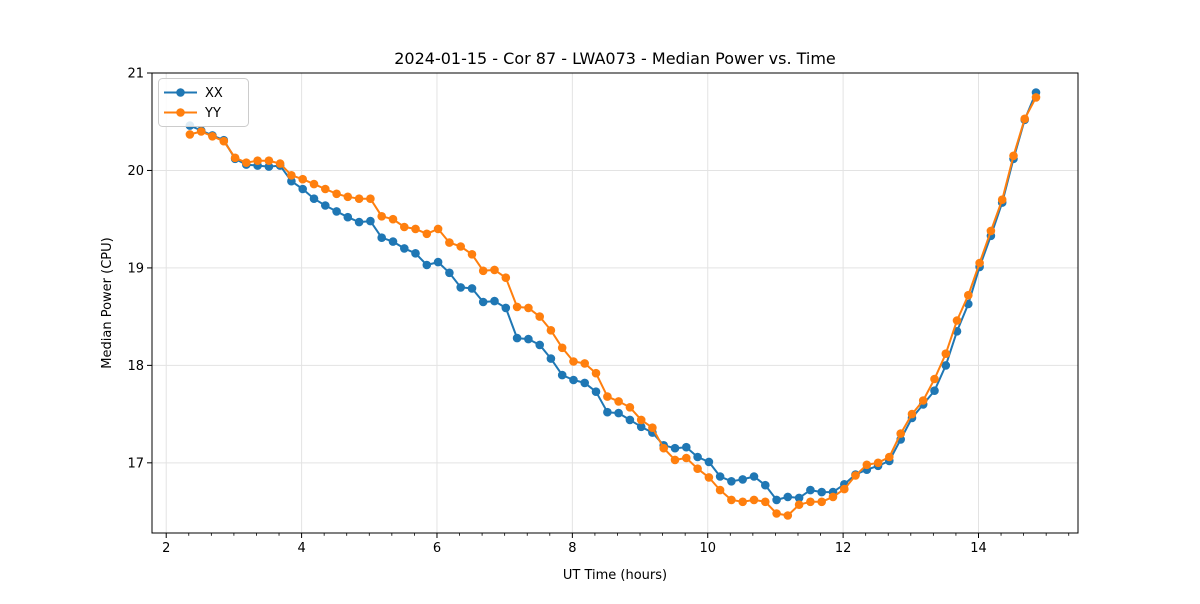 The image size is (1200, 604). I want to click on y-axis-label: Median Power (CPU), so click(107, 302).